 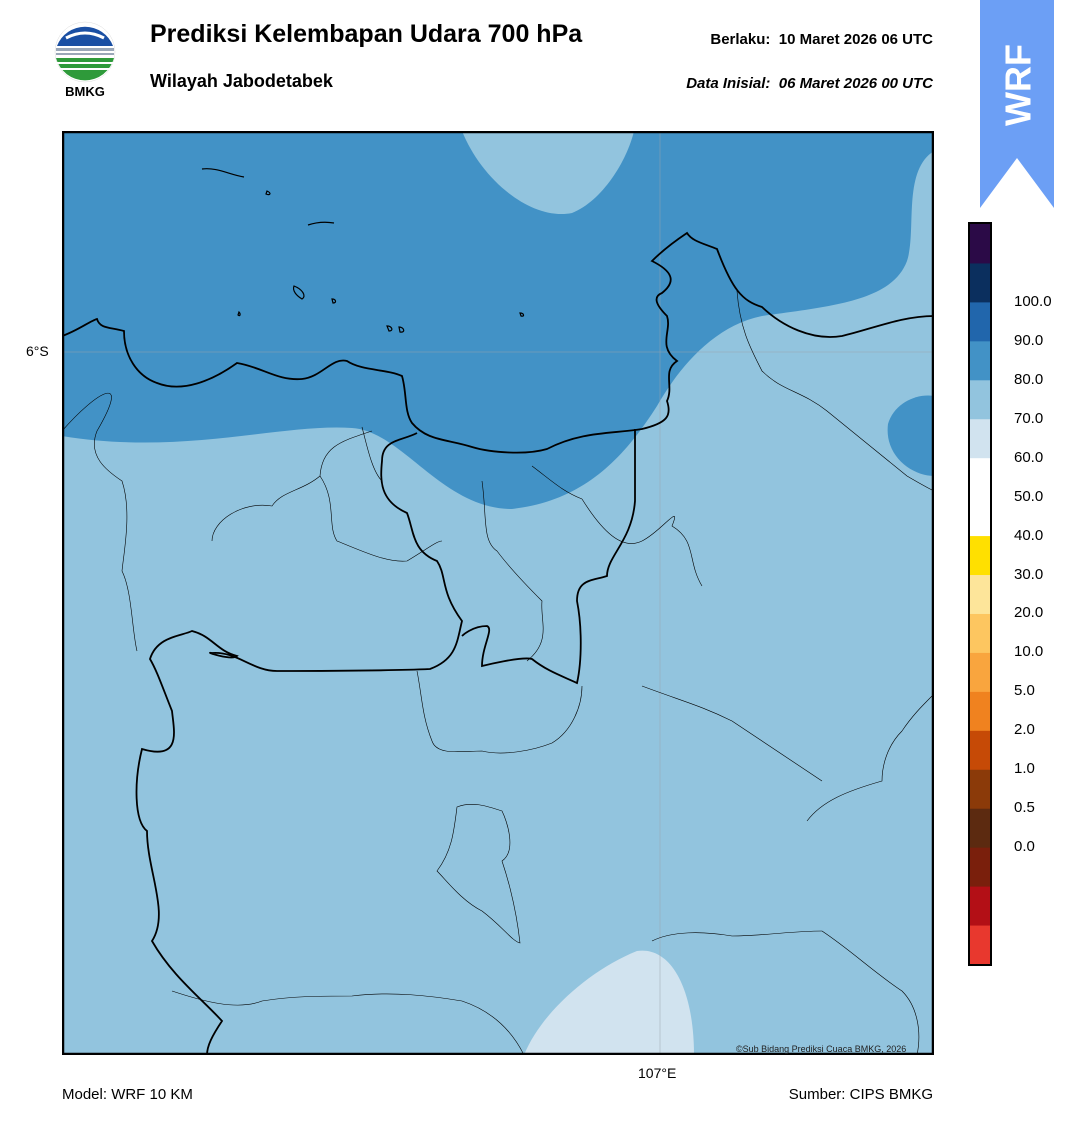 I want to click on copyright-text: ©Sub Bidang Prediksi Cuaca BMKG, 2026, so click(x=821, y=1049).